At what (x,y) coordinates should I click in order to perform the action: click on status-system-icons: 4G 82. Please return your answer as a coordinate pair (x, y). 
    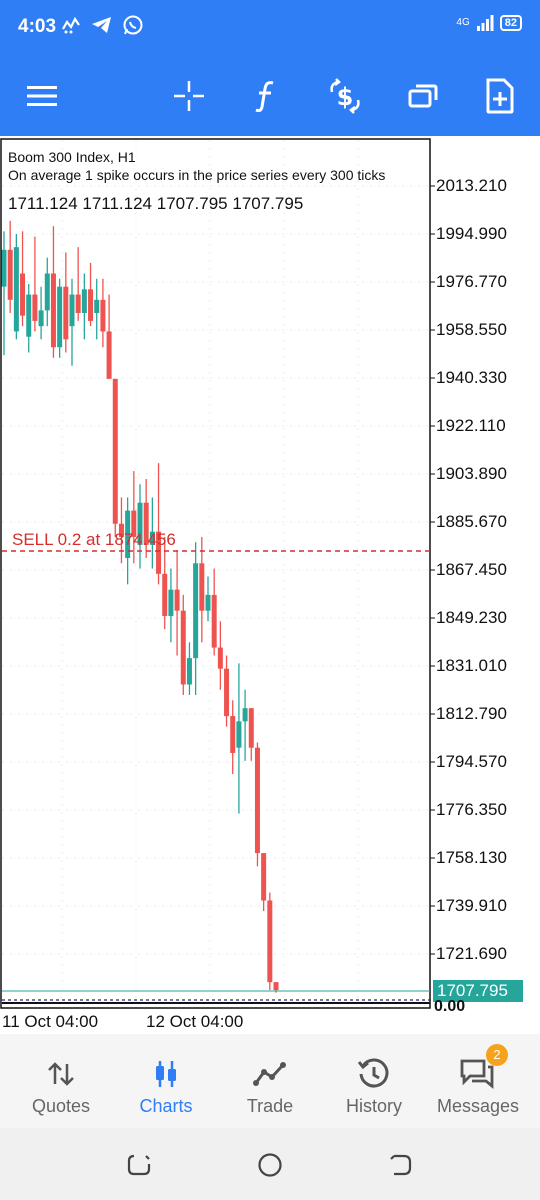
    Looking at the image, I should click on (489, 23).